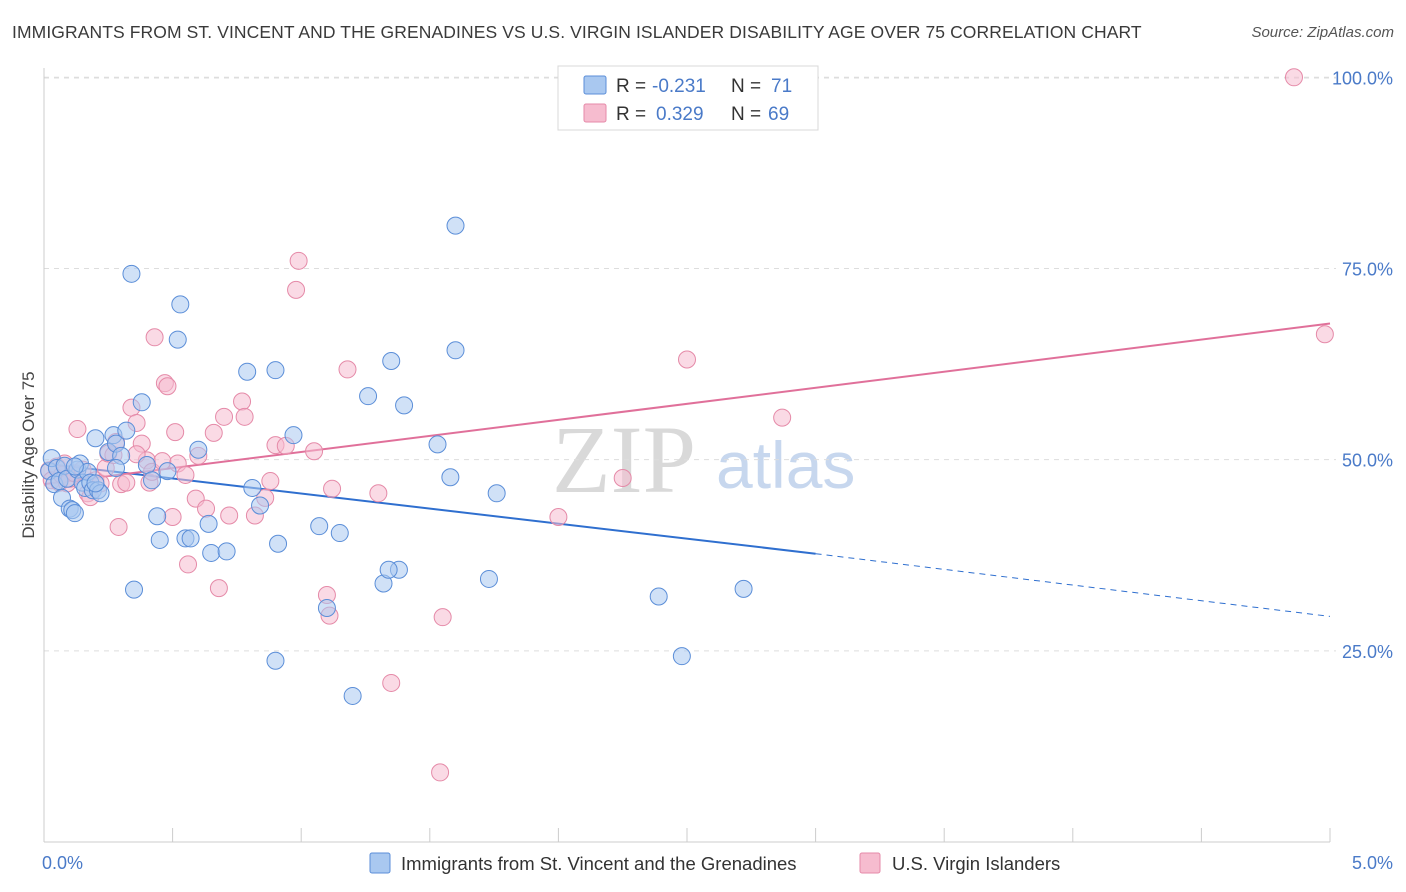 Image resolution: width=1406 pixels, height=892 pixels. Describe the element at coordinates (28, 454) in the screenshot. I see `y-axis-title: Disability Age Over 75` at that location.